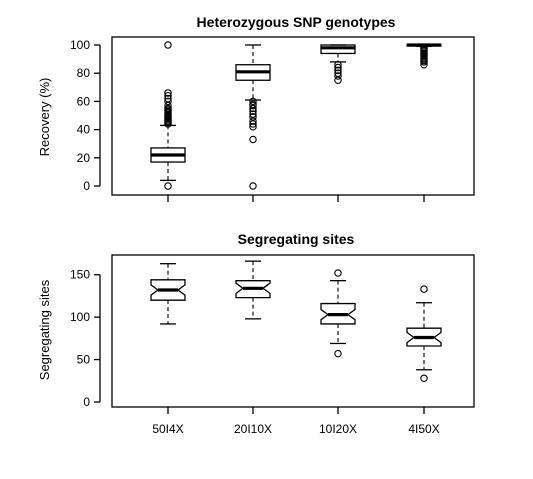  What do you see at coordinates (84, 130) in the screenshot?
I see `y-tick-label: 40` at bounding box center [84, 130].